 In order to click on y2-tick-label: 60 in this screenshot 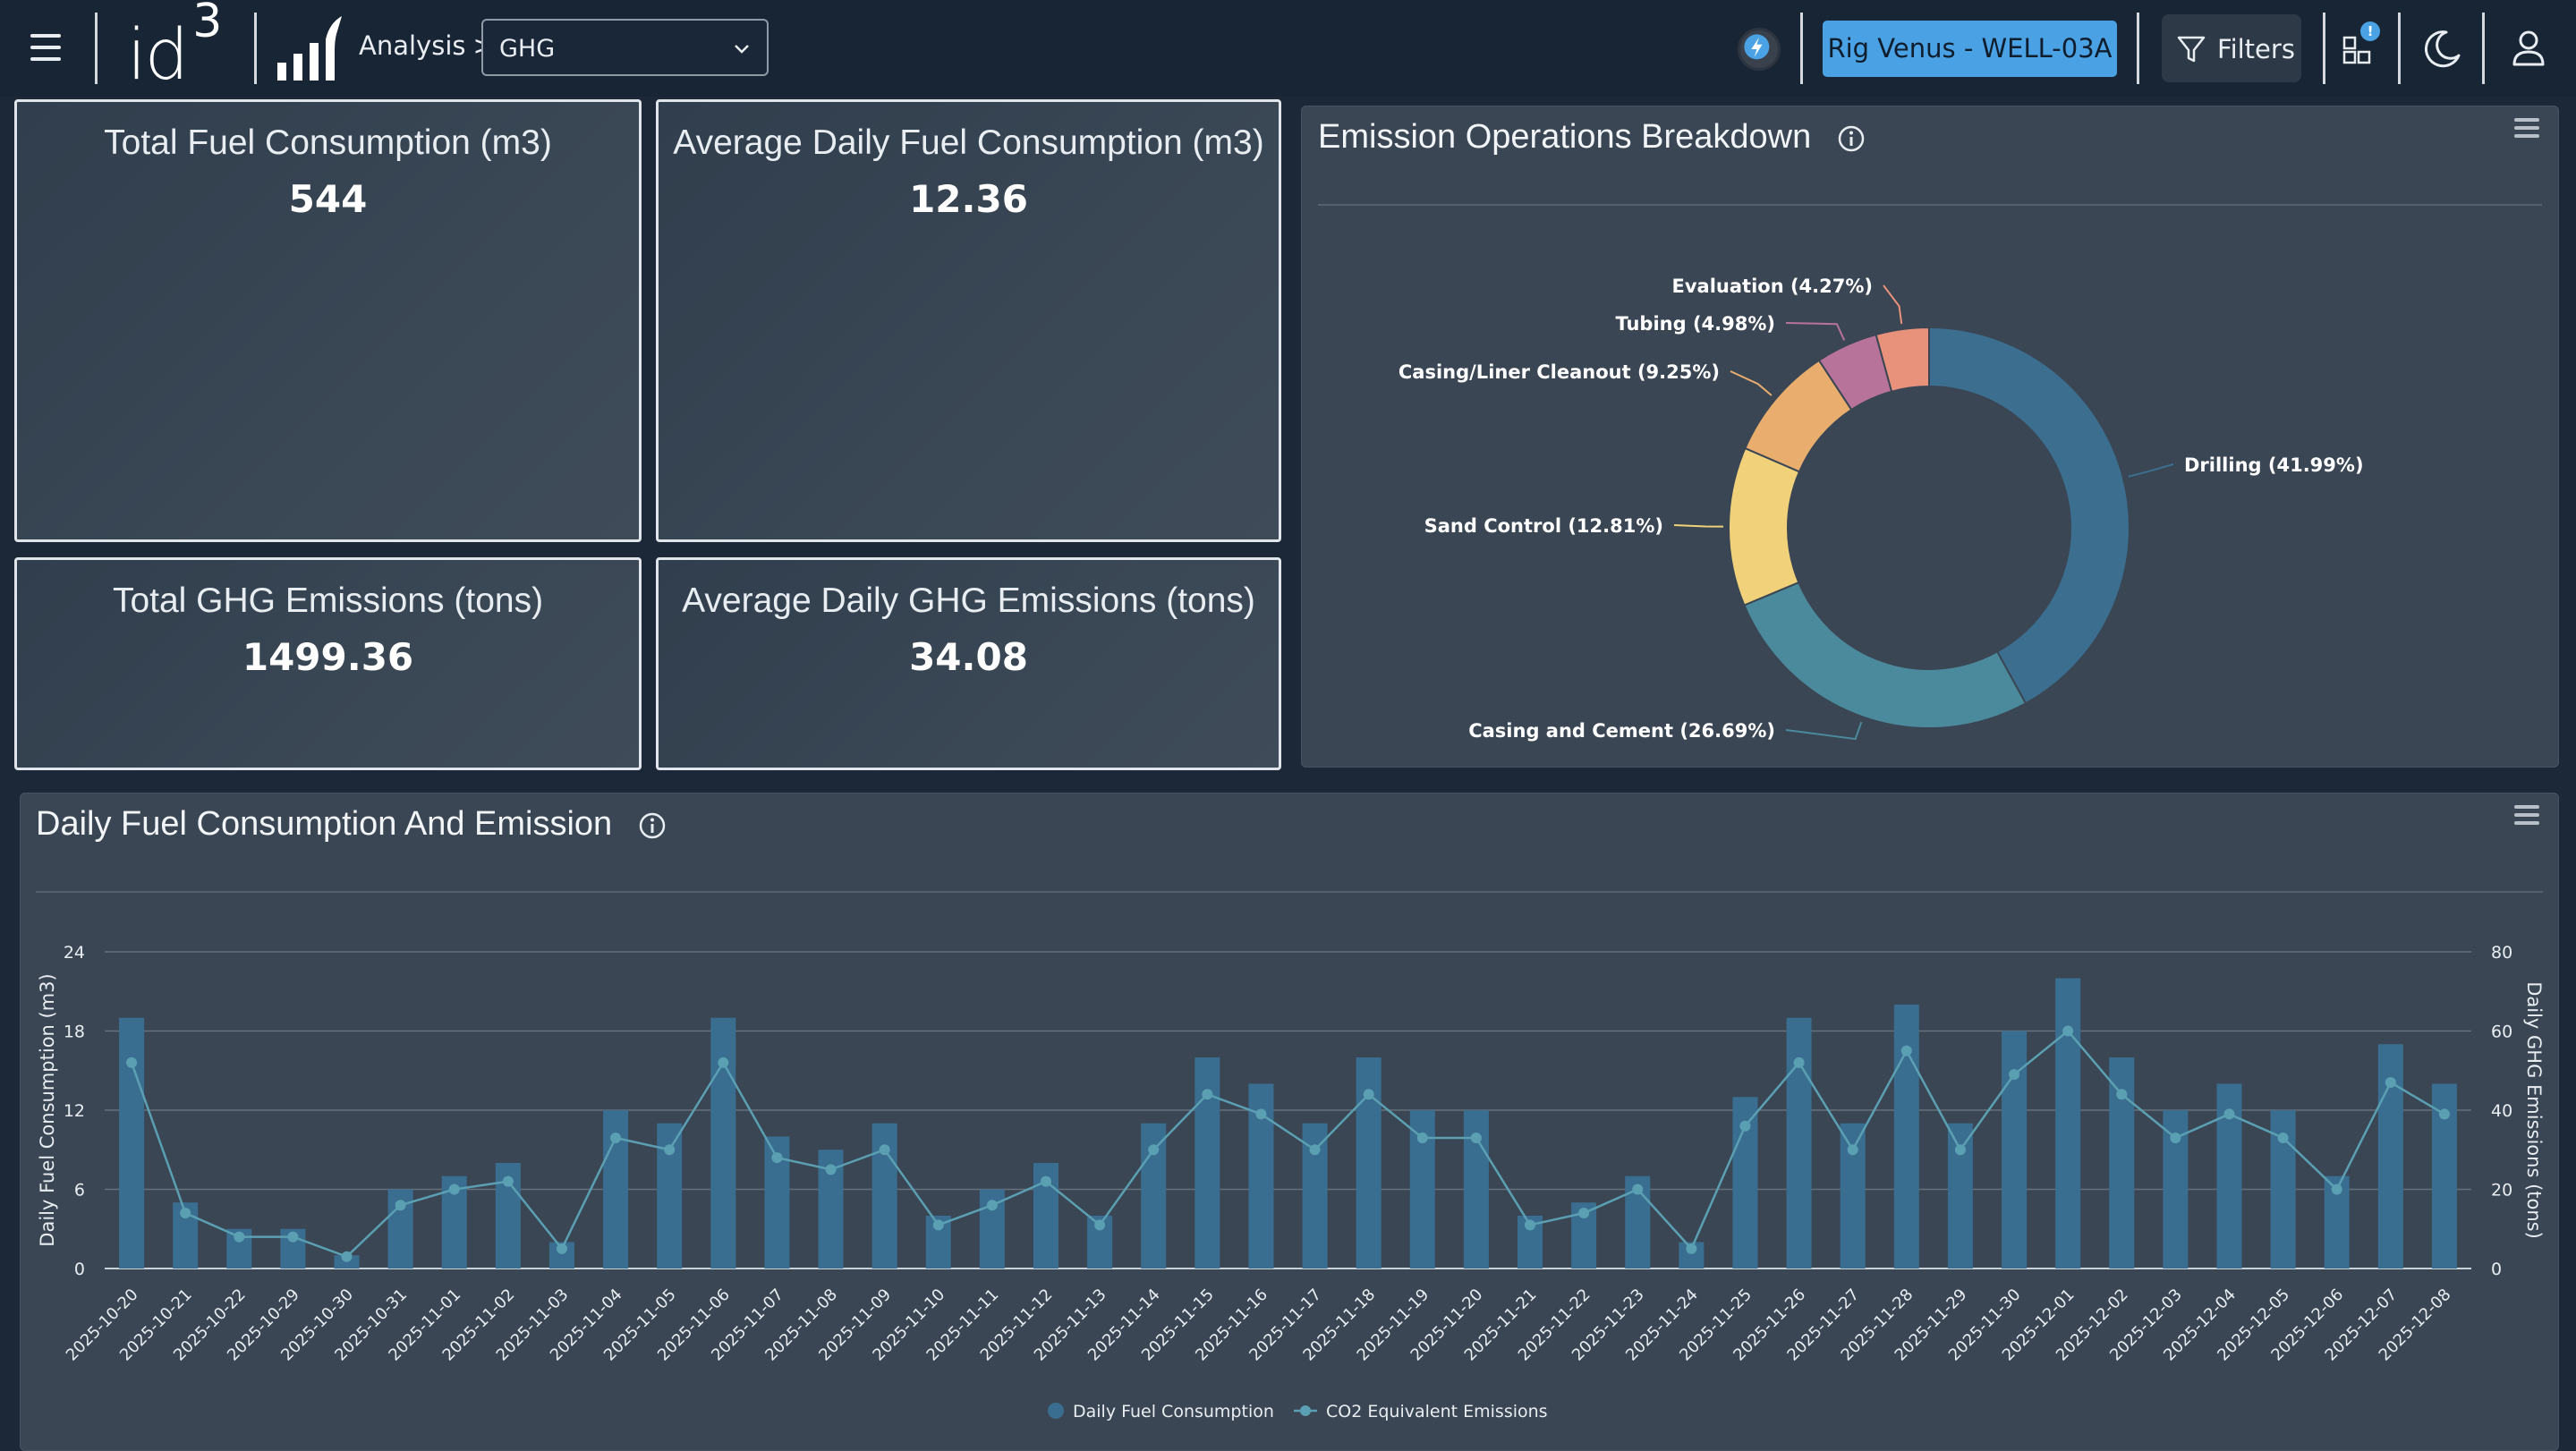, I will do `click(2501, 1032)`.